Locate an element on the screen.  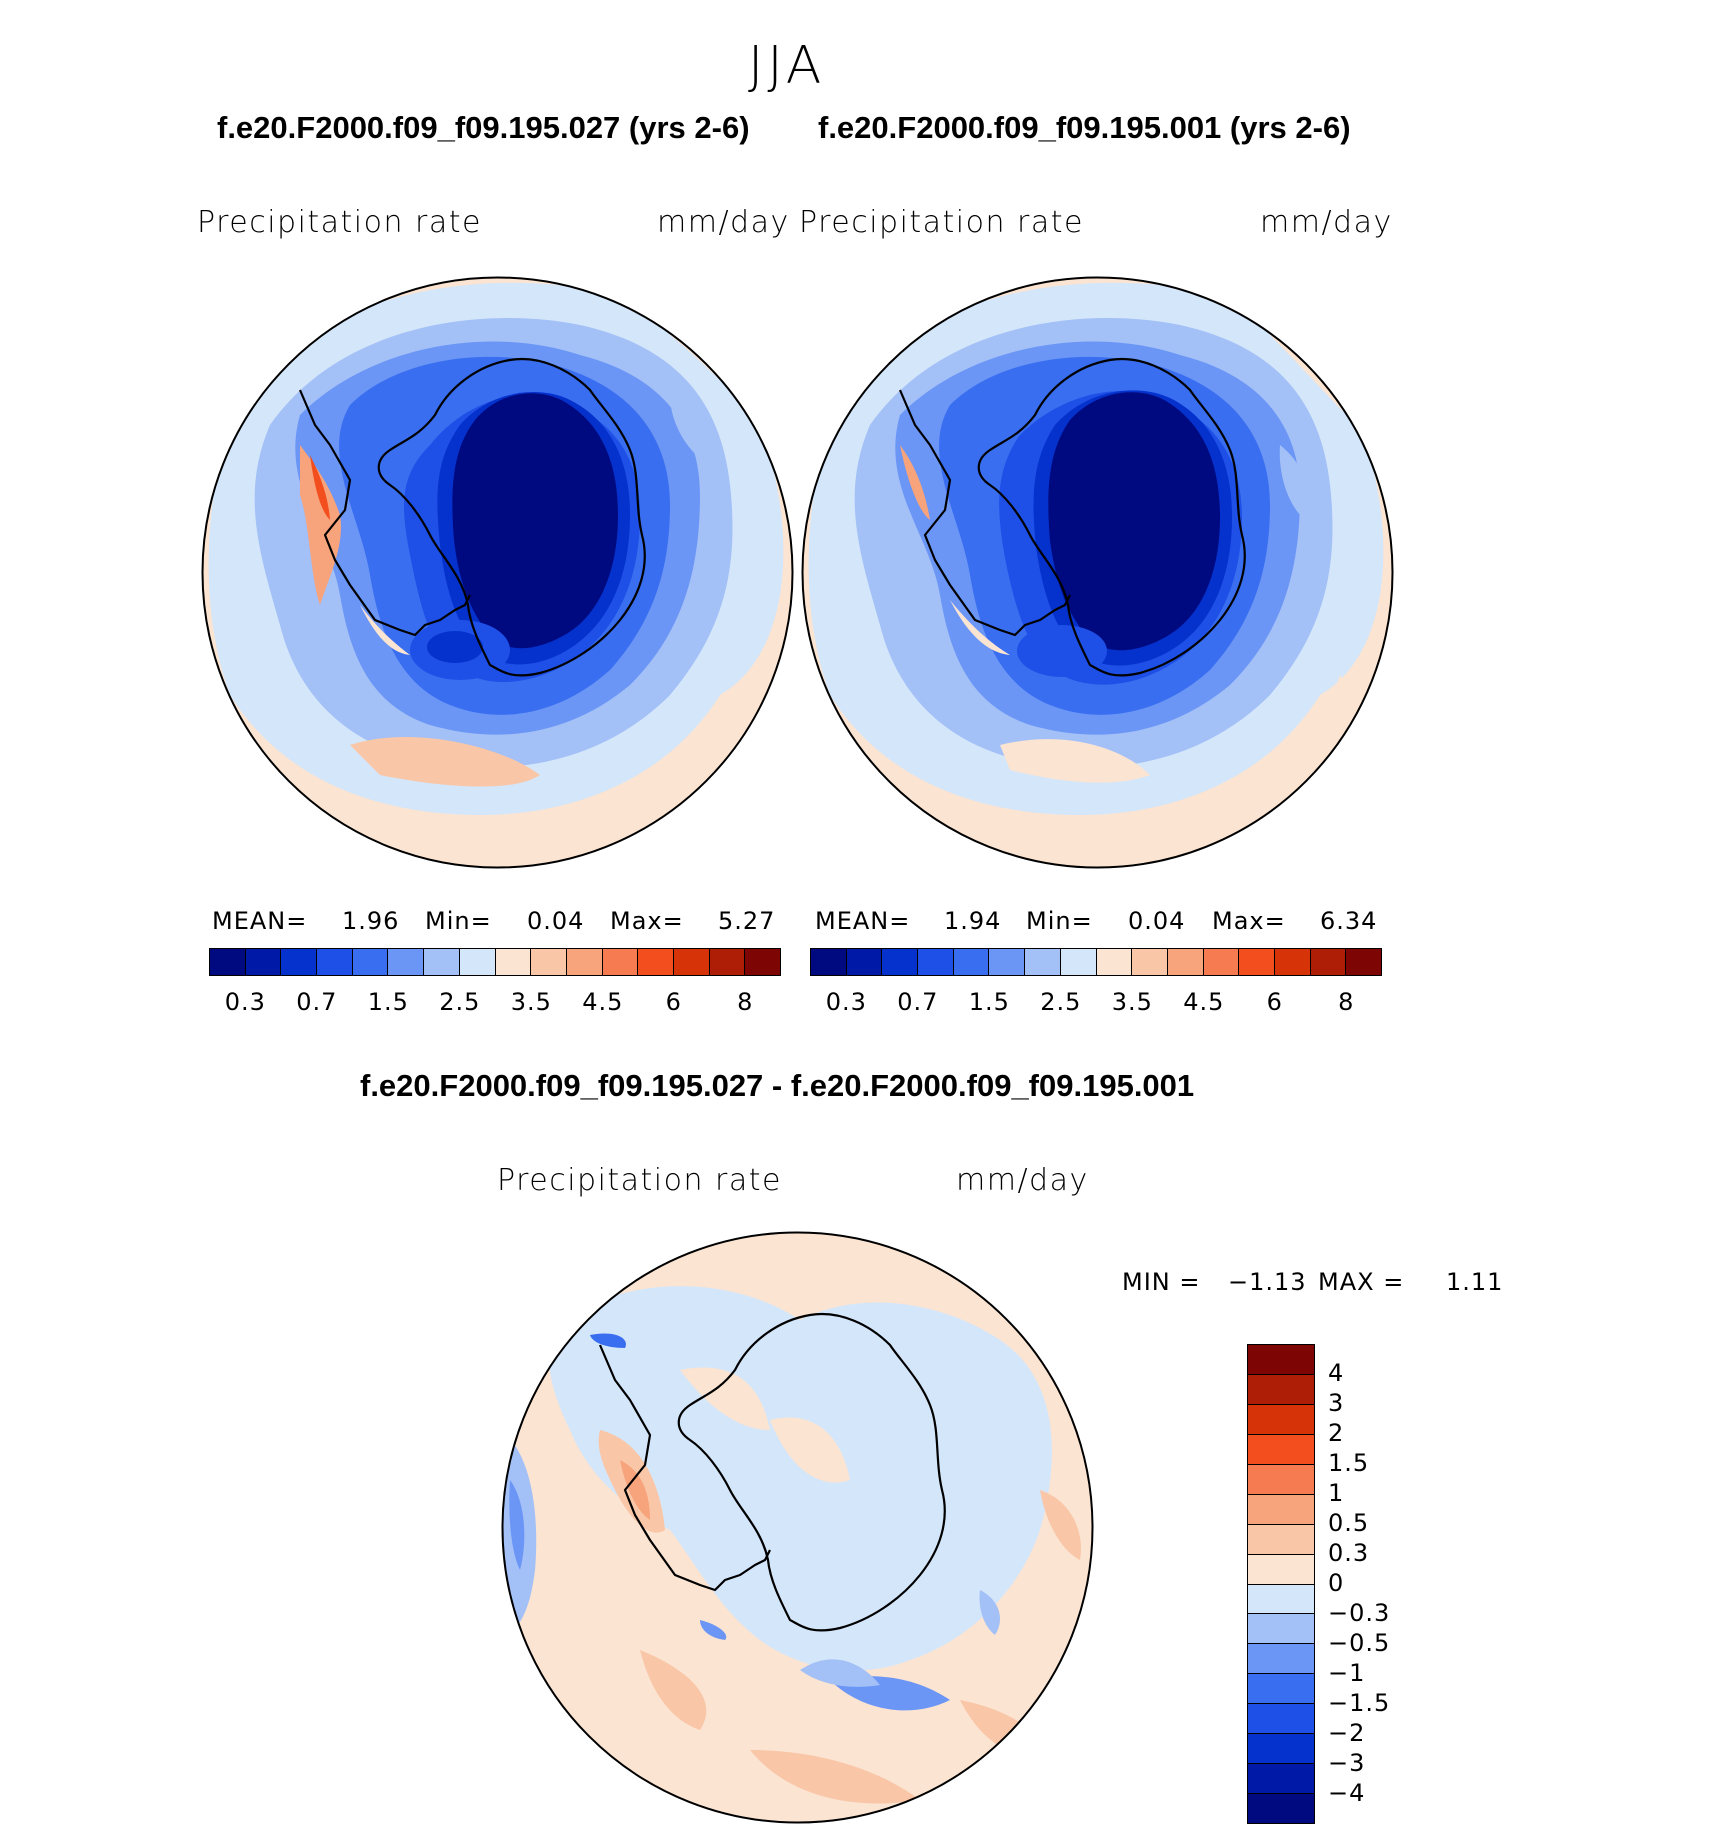
diff-variable-label: Precipitation rate is located at coordinates (639, 1180).